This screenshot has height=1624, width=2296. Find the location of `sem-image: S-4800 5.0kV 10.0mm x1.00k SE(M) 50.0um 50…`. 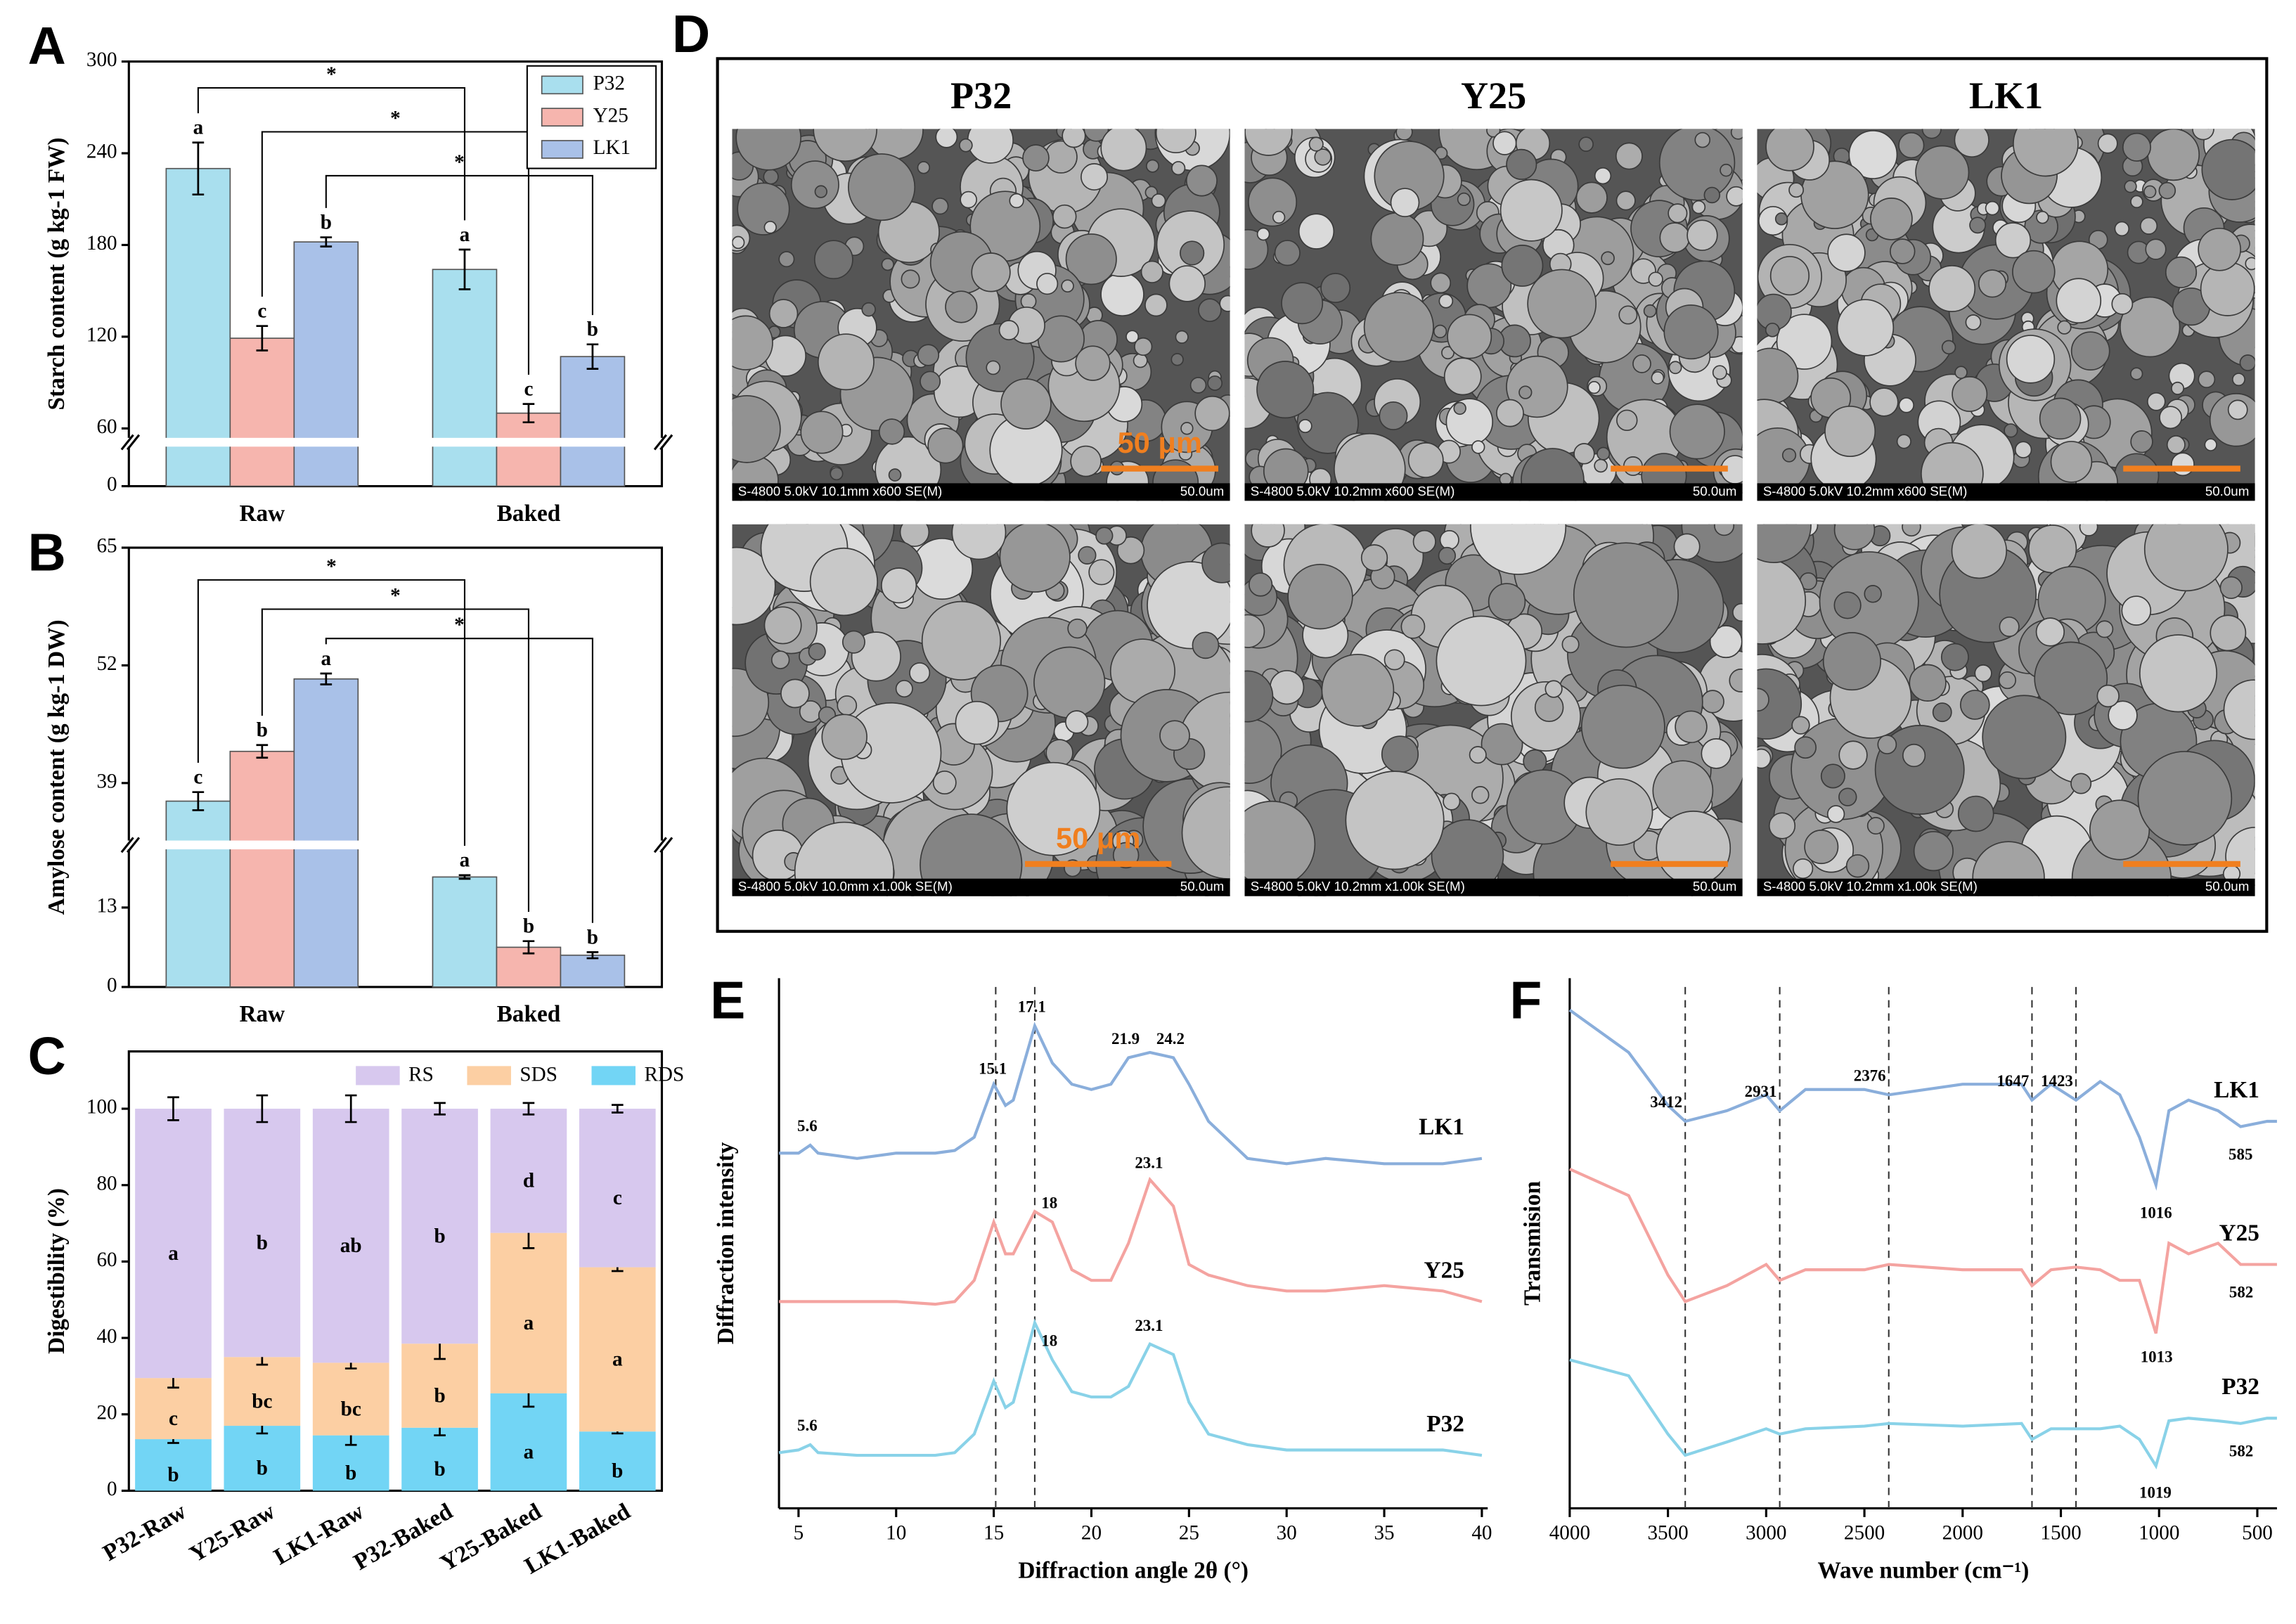

sem-image: S-4800 5.0kV 10.0mm x1.00k SE(M) 50.0um 50… is located at coordinates (981, 710).